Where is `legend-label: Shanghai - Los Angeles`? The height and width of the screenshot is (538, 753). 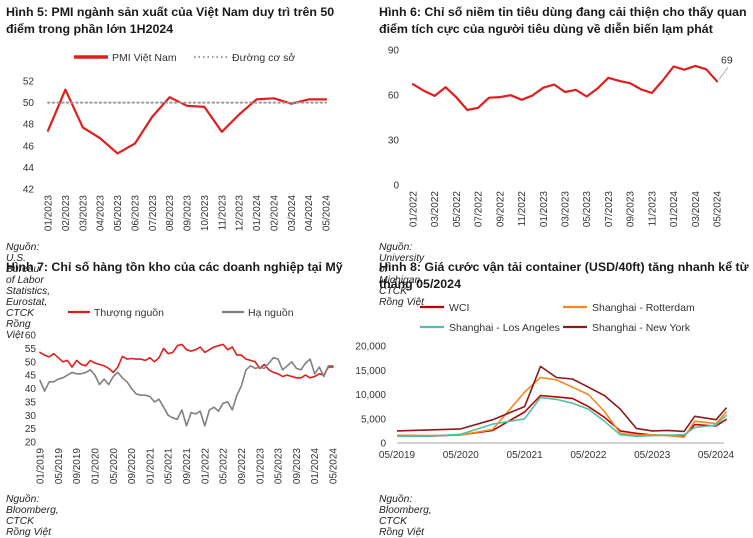
legend-label: Shanghai - Los Angeles is located at coordinates (504, 328).